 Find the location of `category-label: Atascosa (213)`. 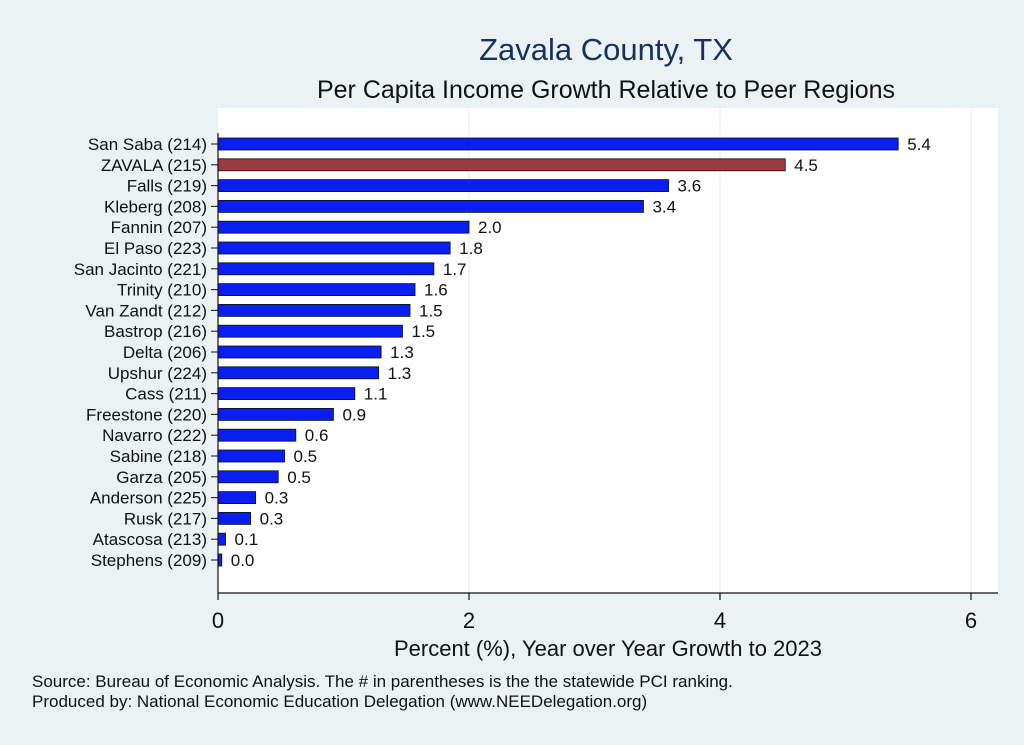

category-label: Atascosa (213) is located at coordinates (150, 539).